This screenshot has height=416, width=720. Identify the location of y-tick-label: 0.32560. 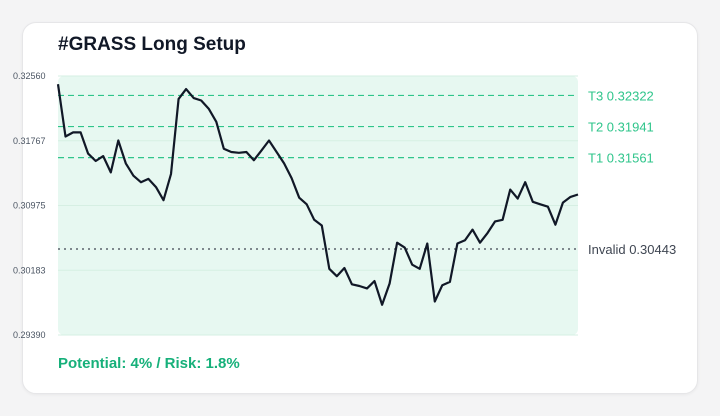
(29, 76).